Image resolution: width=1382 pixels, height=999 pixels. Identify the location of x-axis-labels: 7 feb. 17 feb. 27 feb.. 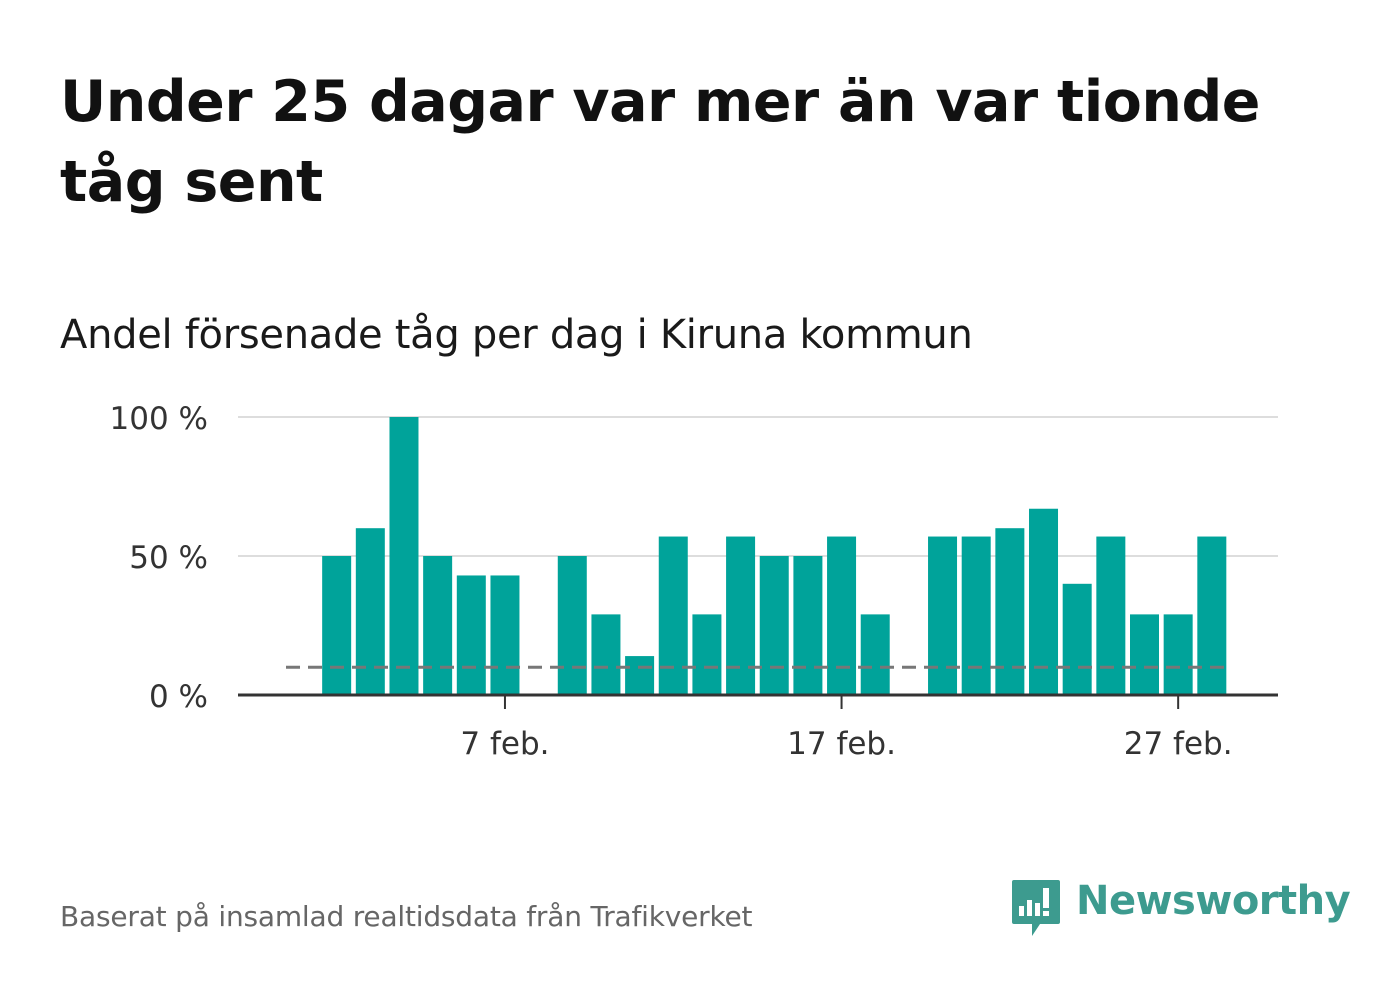
(846, 744).